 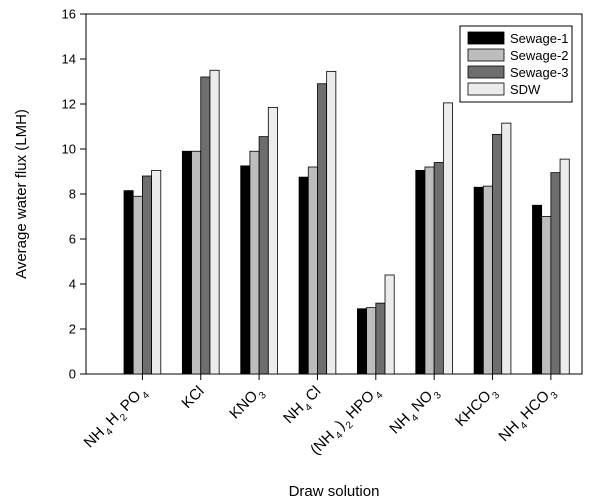 What do you see at coordinates (69, 104) in the screenshot?
I see `y-tick-label: 12` at bounding box center [69, 104].